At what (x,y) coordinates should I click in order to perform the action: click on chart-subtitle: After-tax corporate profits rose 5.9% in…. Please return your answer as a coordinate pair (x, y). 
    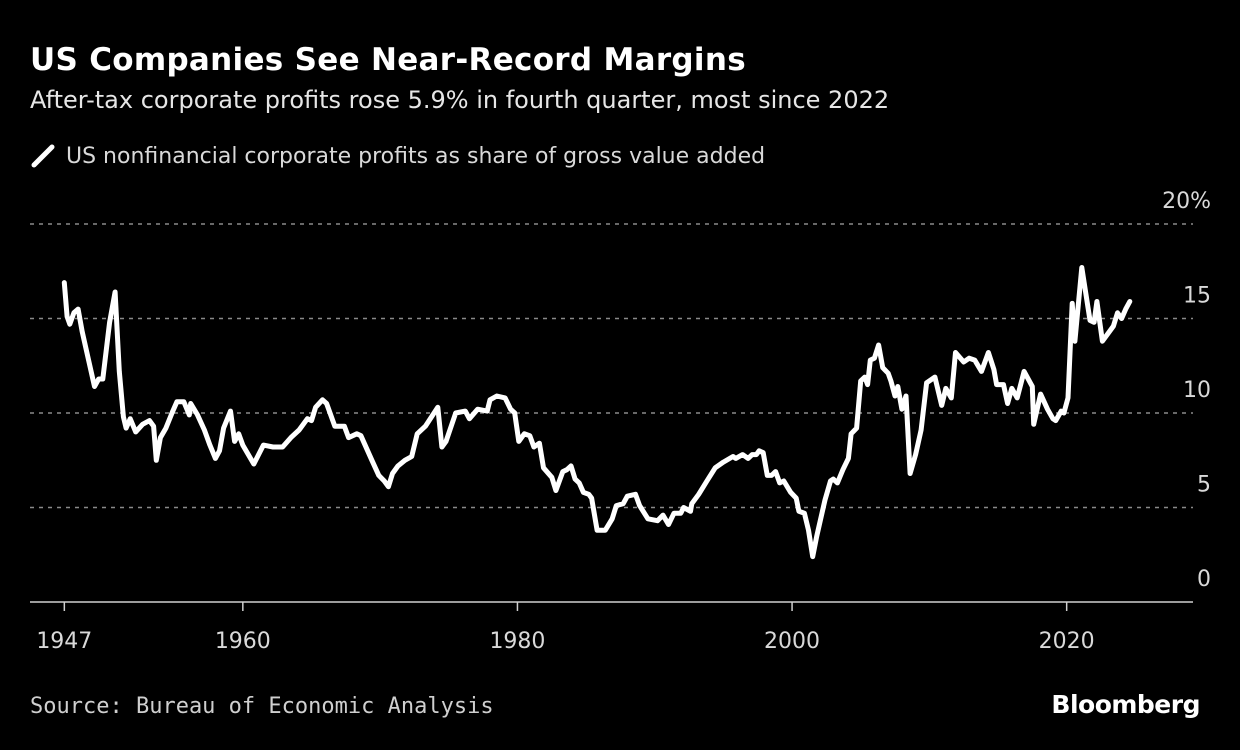
    Looking at the image, I should click on (460, 100).